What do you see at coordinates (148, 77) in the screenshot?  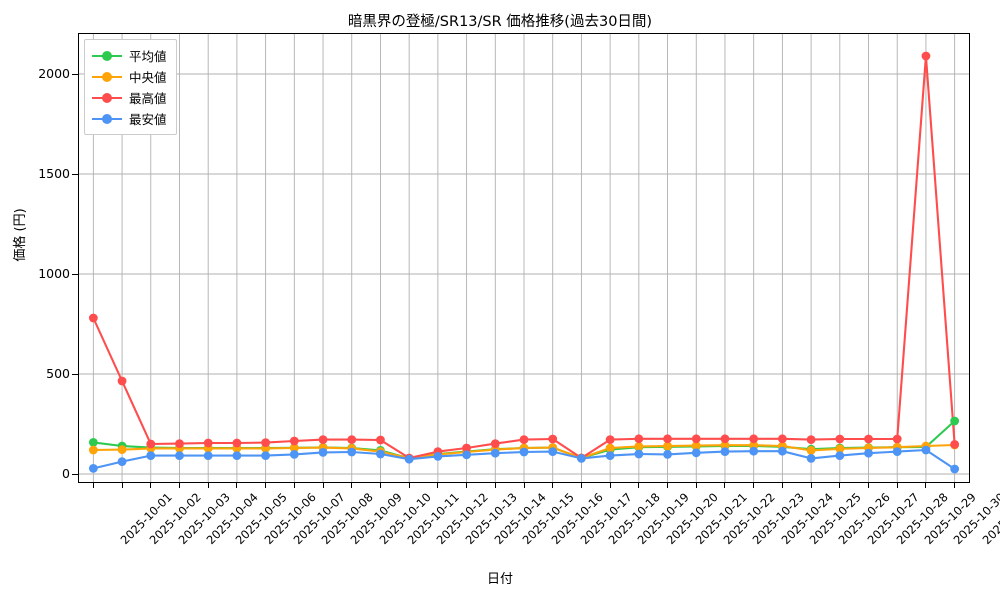 I see `legend-label: 中央値` at bounding box center [148, 77].